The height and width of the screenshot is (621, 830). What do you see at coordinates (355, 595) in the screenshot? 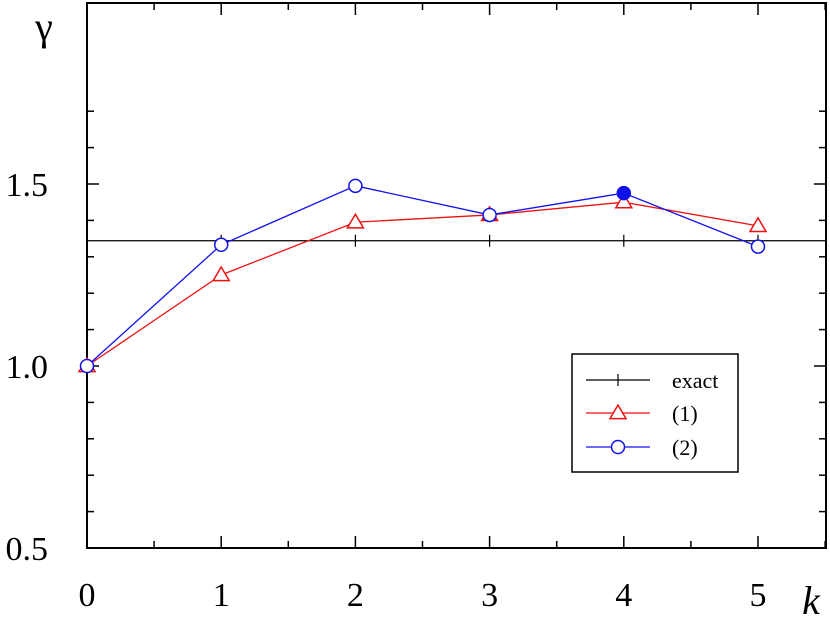
I see `x-tick-label: 2` at bounding box center [355, 595].